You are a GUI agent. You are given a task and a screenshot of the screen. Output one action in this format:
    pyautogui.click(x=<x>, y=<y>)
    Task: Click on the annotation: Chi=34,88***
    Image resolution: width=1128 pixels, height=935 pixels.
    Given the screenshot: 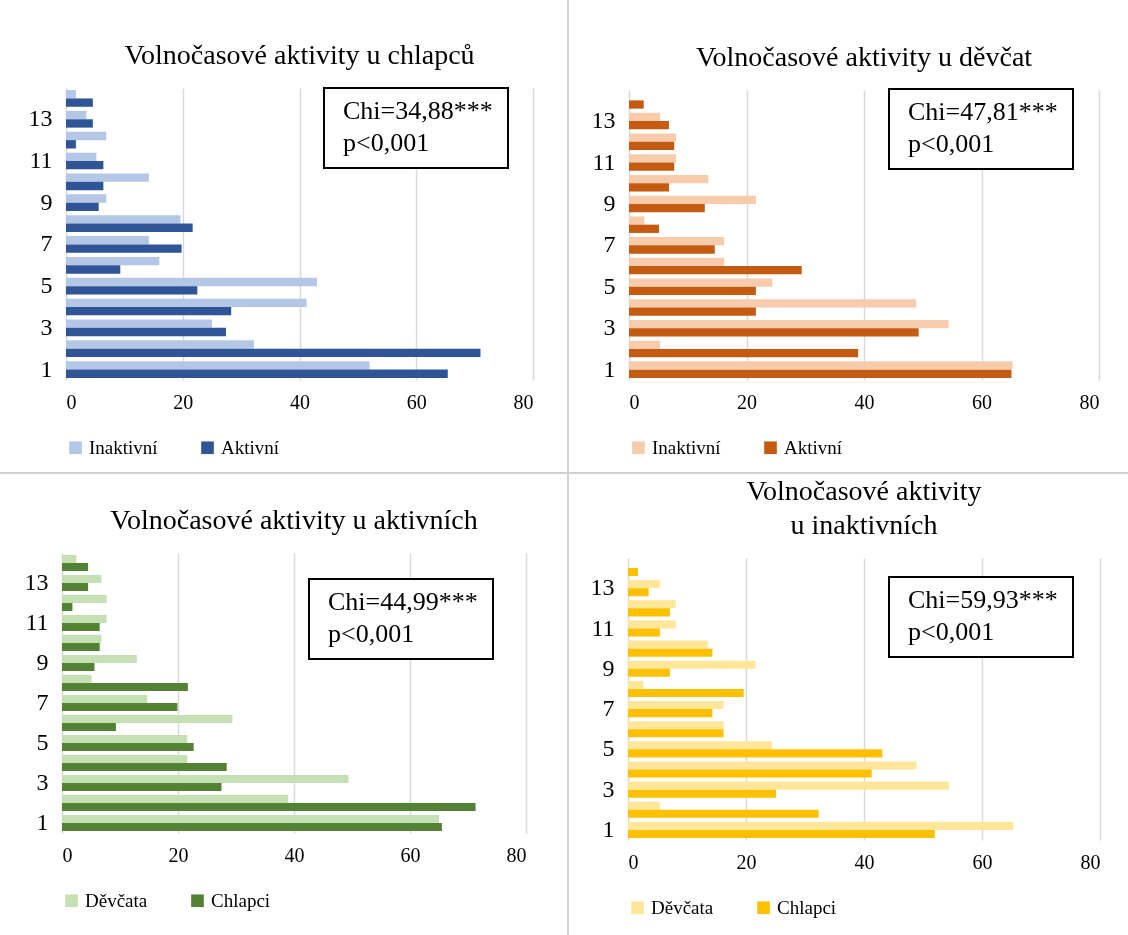 What is the action you would take?
    pyautogui.click(x=418, y=111)
    